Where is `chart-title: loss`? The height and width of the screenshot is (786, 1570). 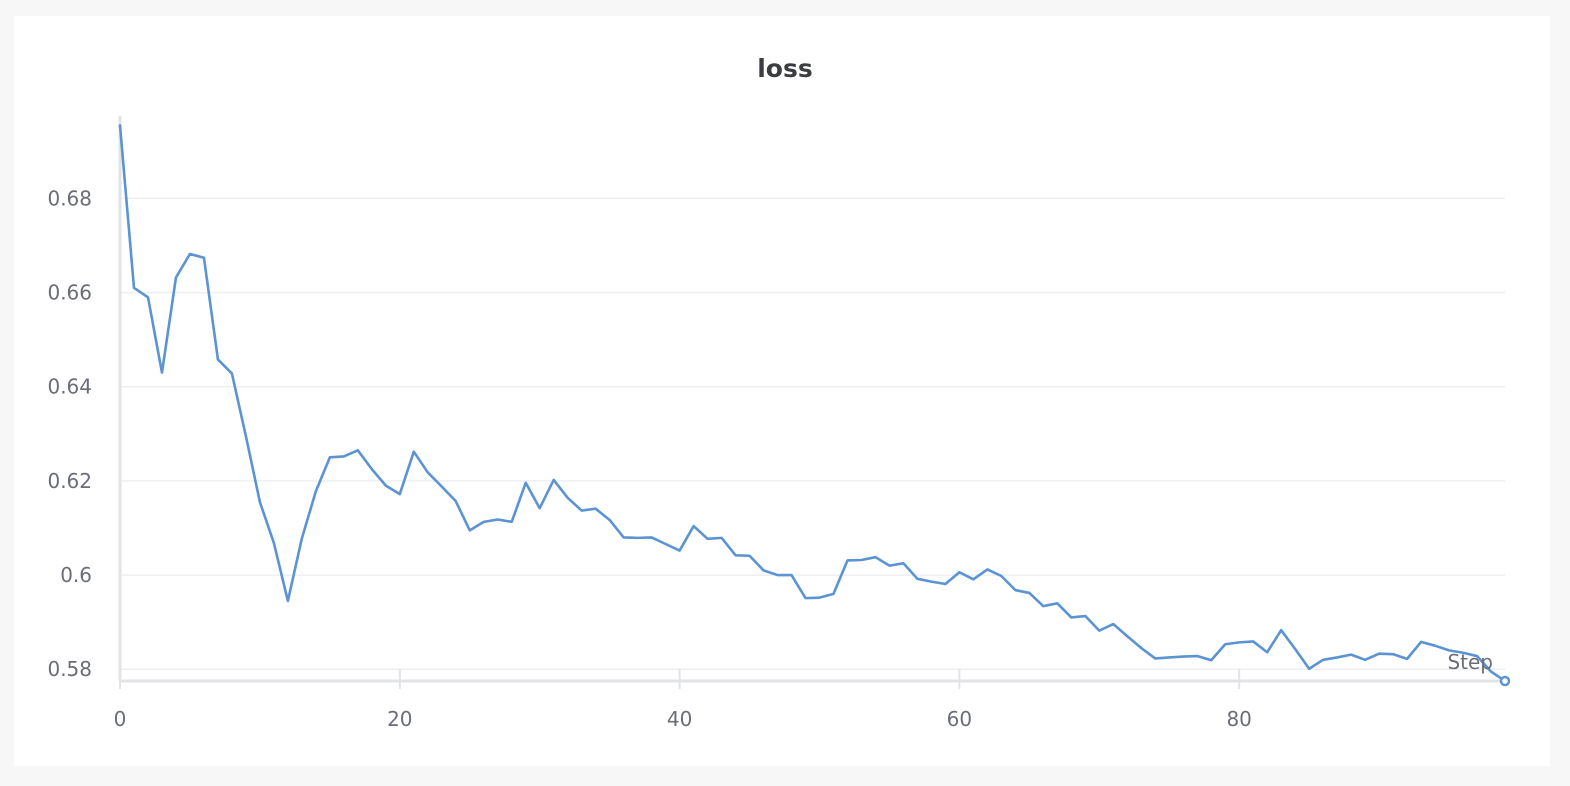
chart-title: loss is located at coordinates (785, 68).